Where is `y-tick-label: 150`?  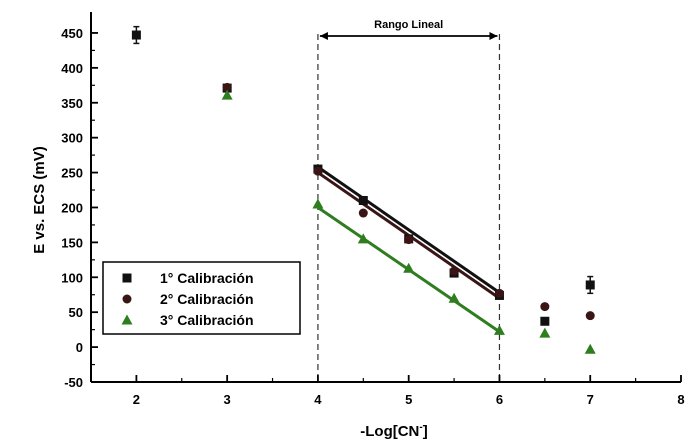 y-tick-label: 150 is located at coordinates (72, 242).